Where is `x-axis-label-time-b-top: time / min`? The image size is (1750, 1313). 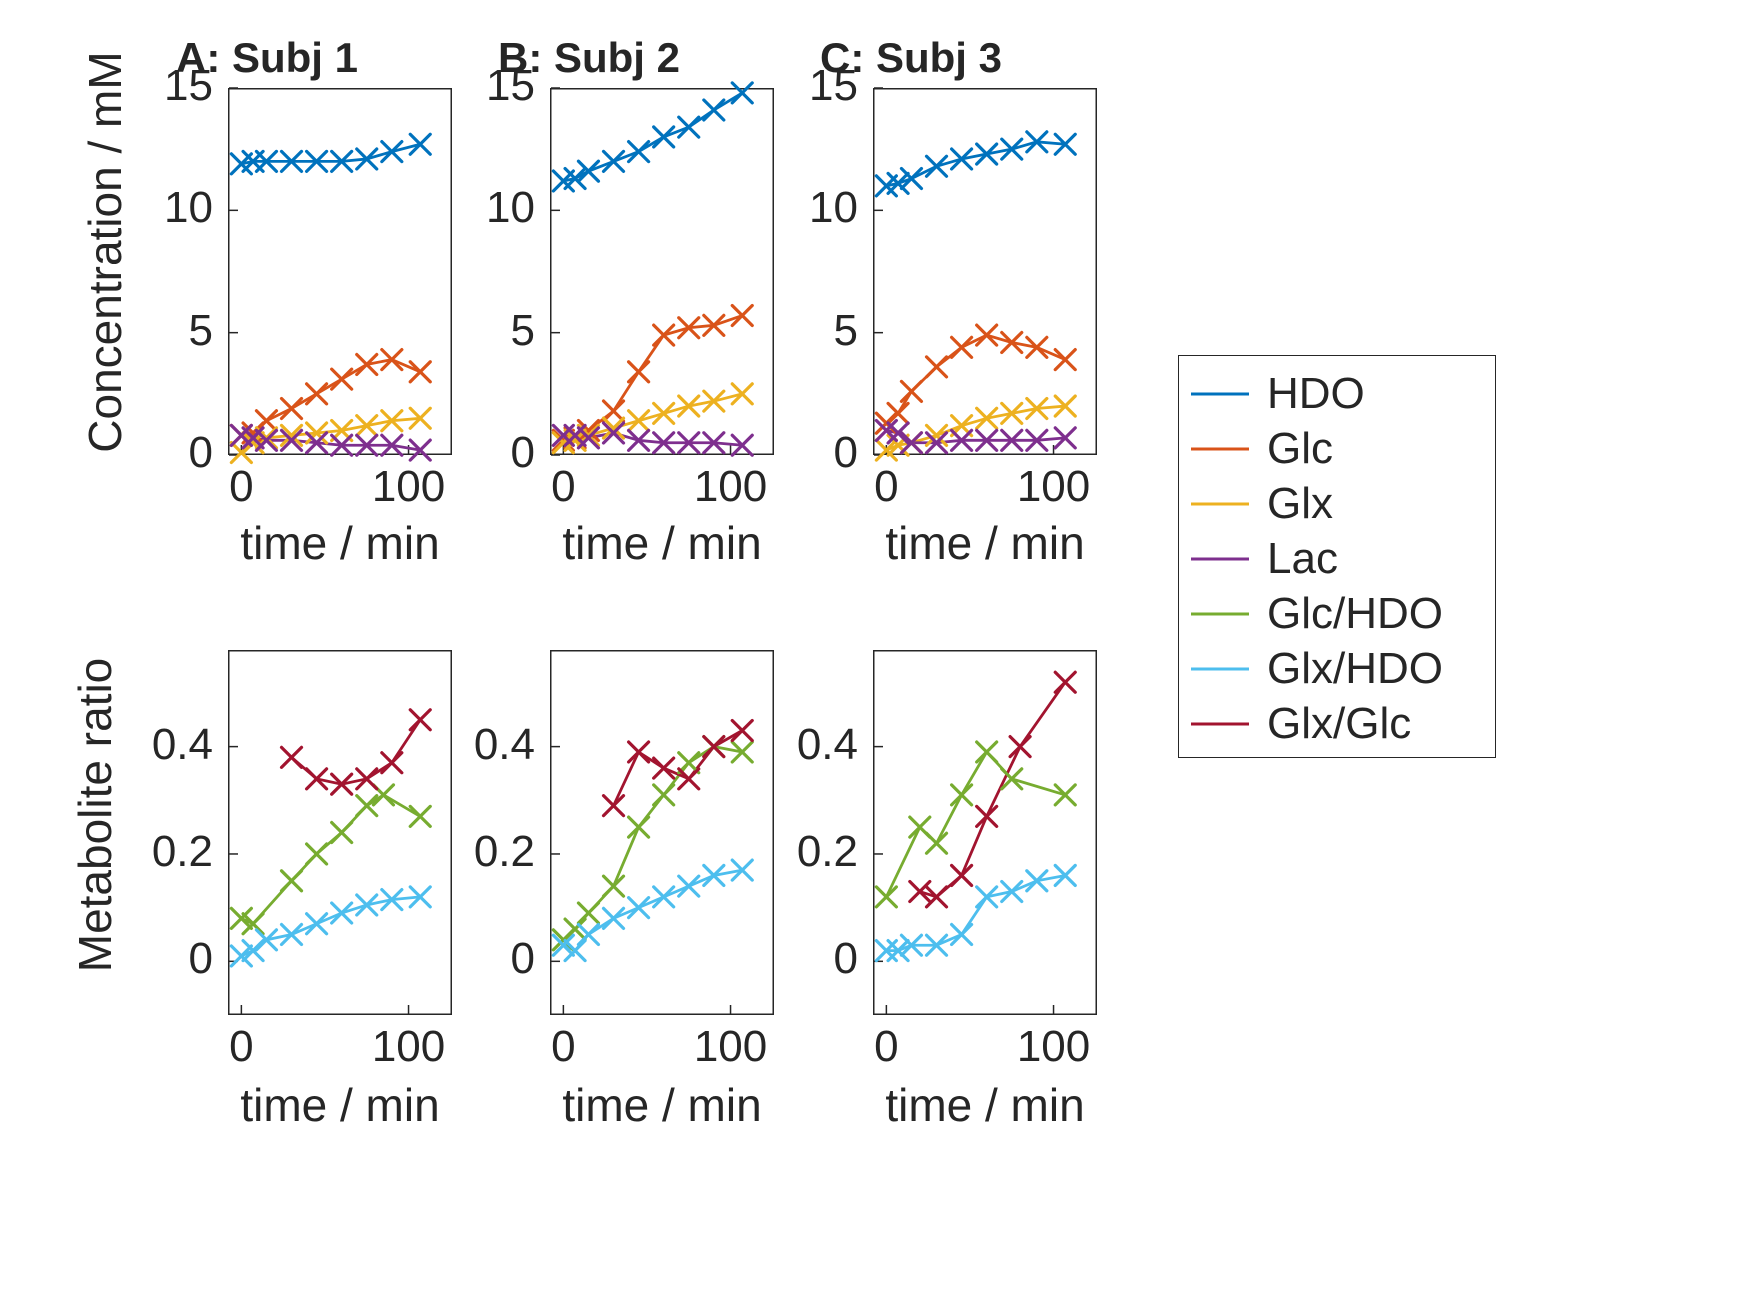
x-axis-label-time-b-top: time / min is located at coordinates (662, 543).